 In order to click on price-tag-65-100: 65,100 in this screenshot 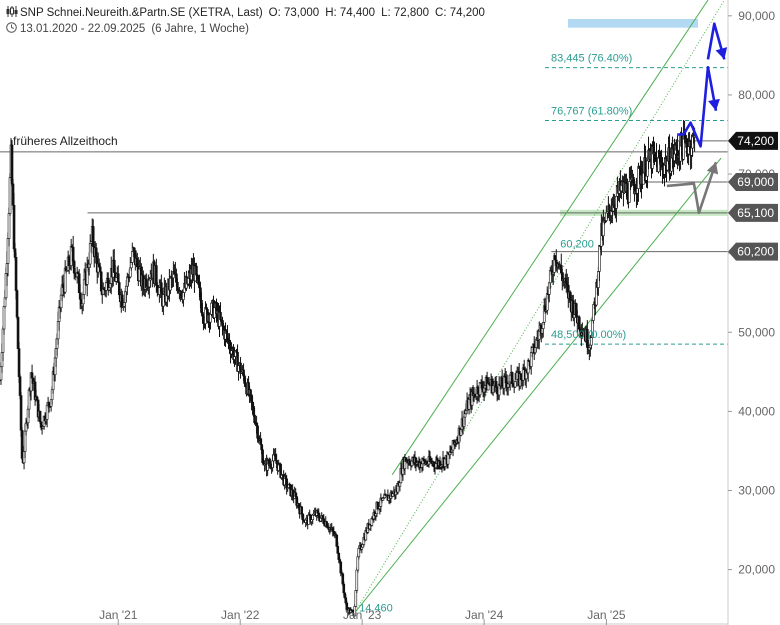, I will do `click(753, 212)`.